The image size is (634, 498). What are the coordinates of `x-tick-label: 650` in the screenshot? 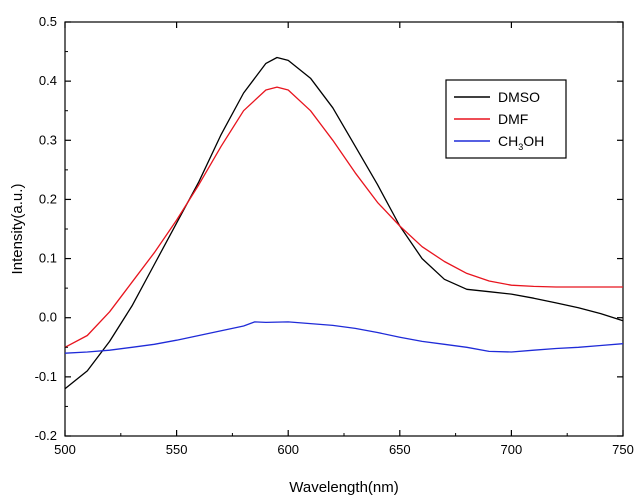 It's located at (400, 449).